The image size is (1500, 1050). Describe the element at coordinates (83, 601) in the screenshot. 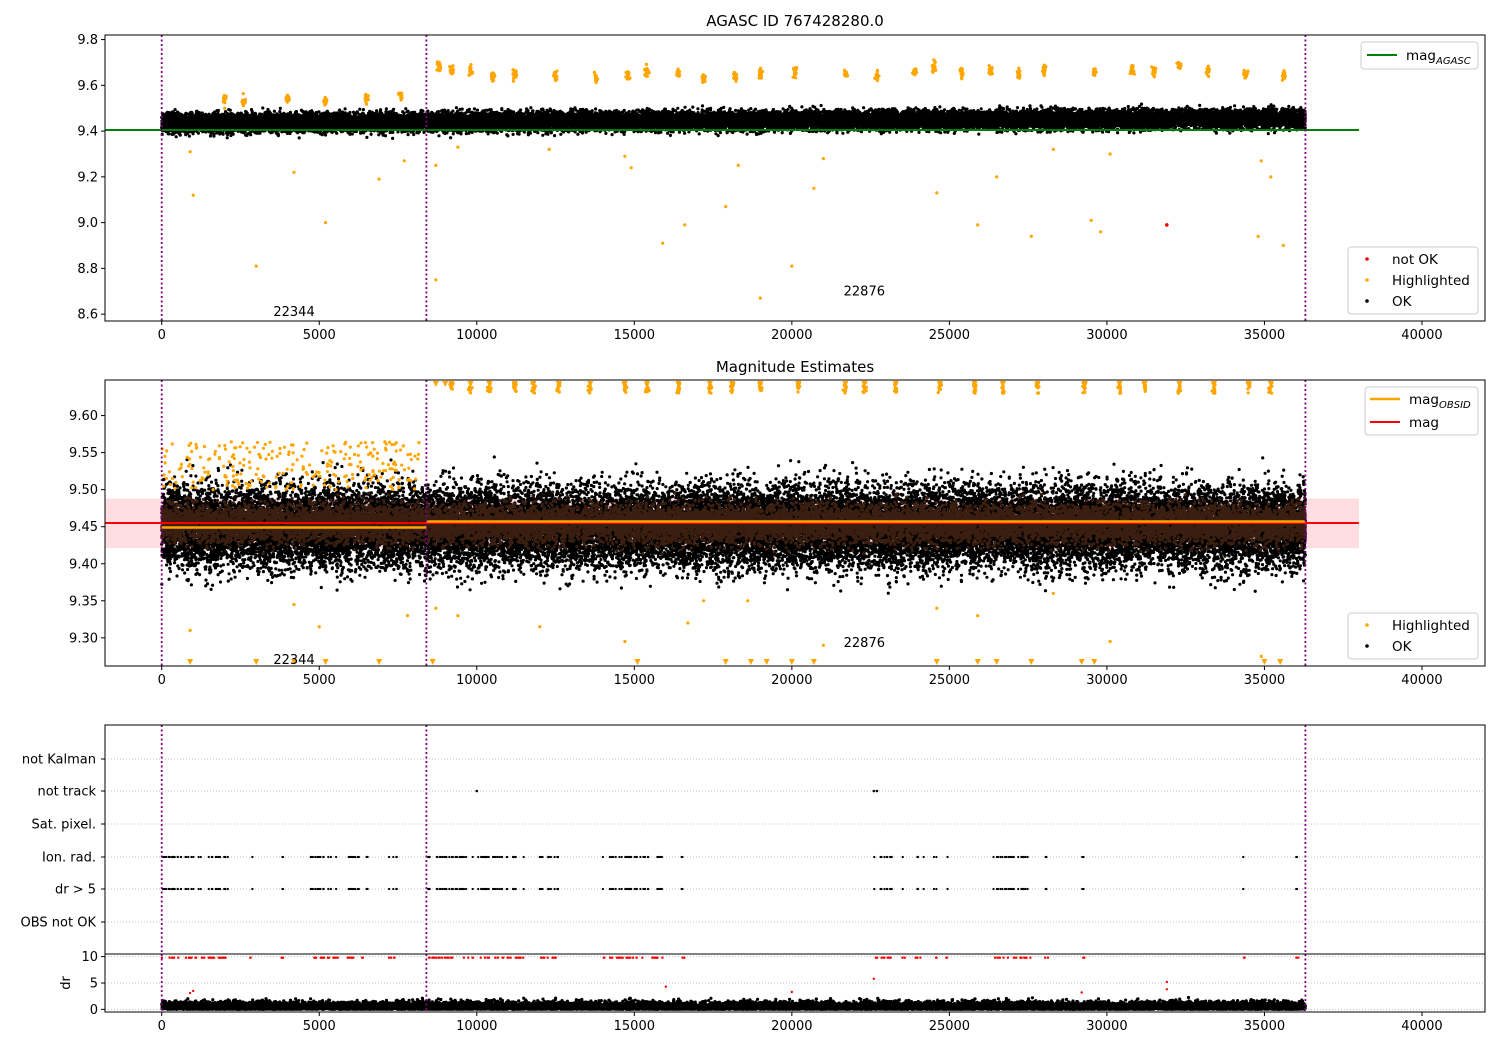

I see `y-tick-label: 9.35` at that location.